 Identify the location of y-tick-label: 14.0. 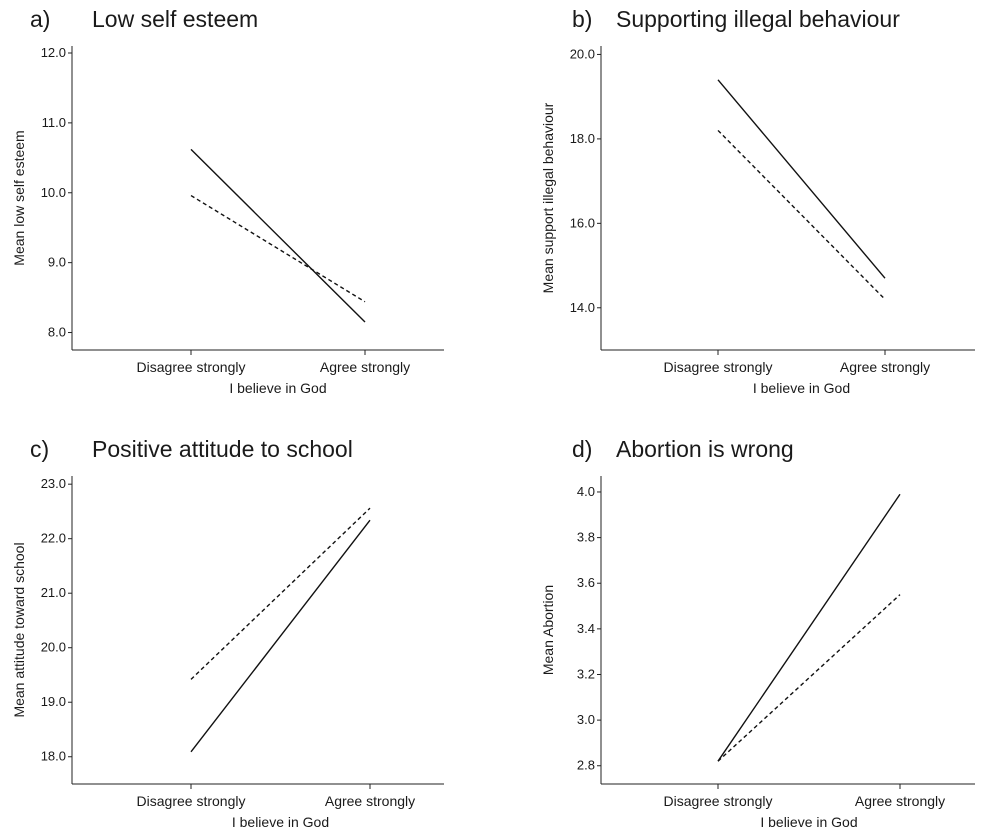
(582, 307).